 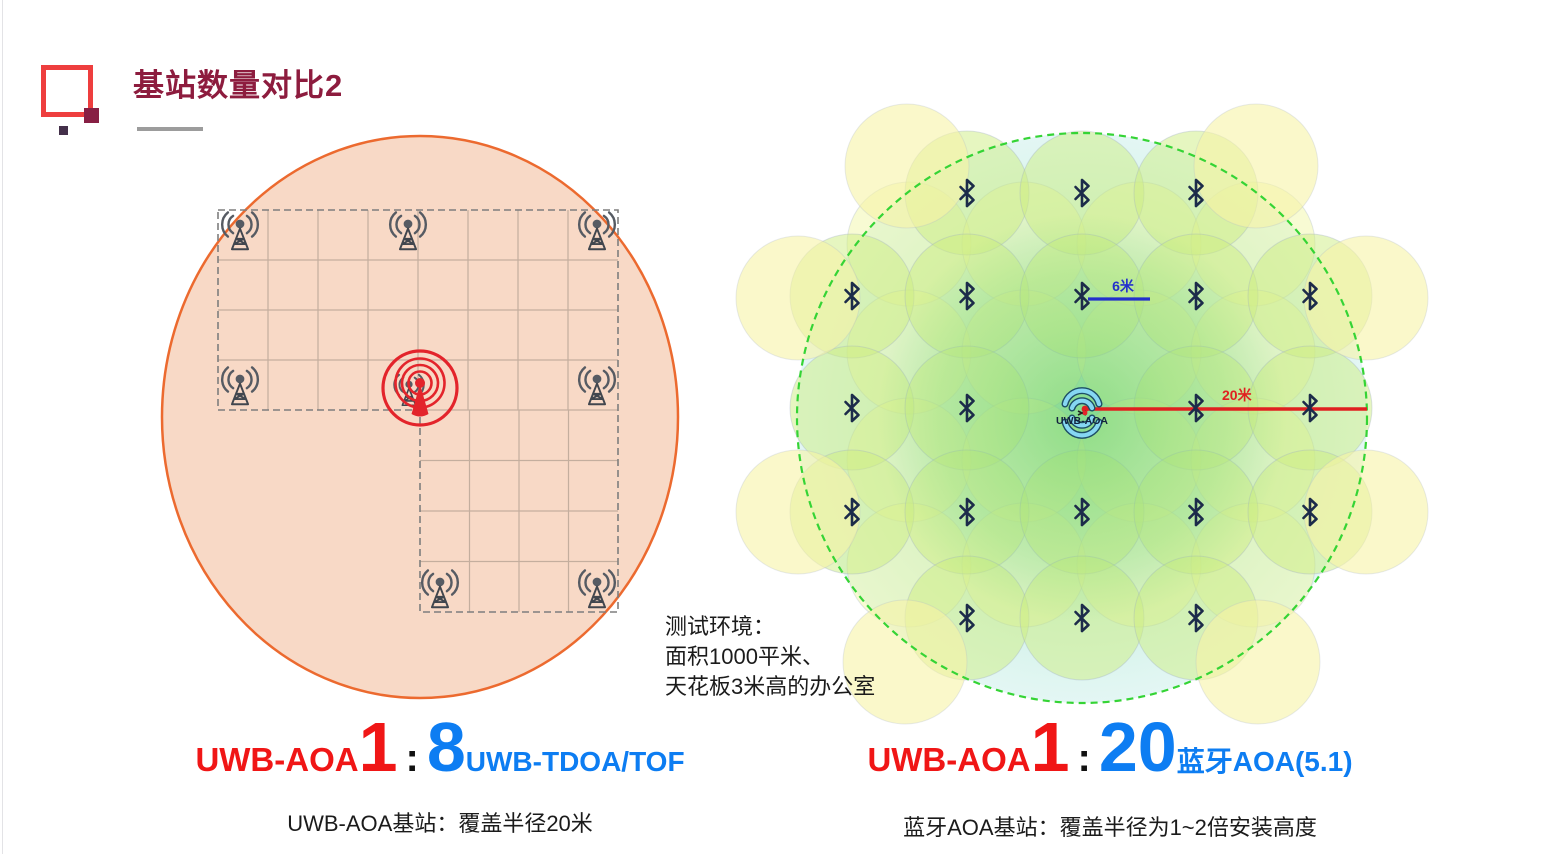 I want to click on title-decoration-icon, so click(x=70, y=100).